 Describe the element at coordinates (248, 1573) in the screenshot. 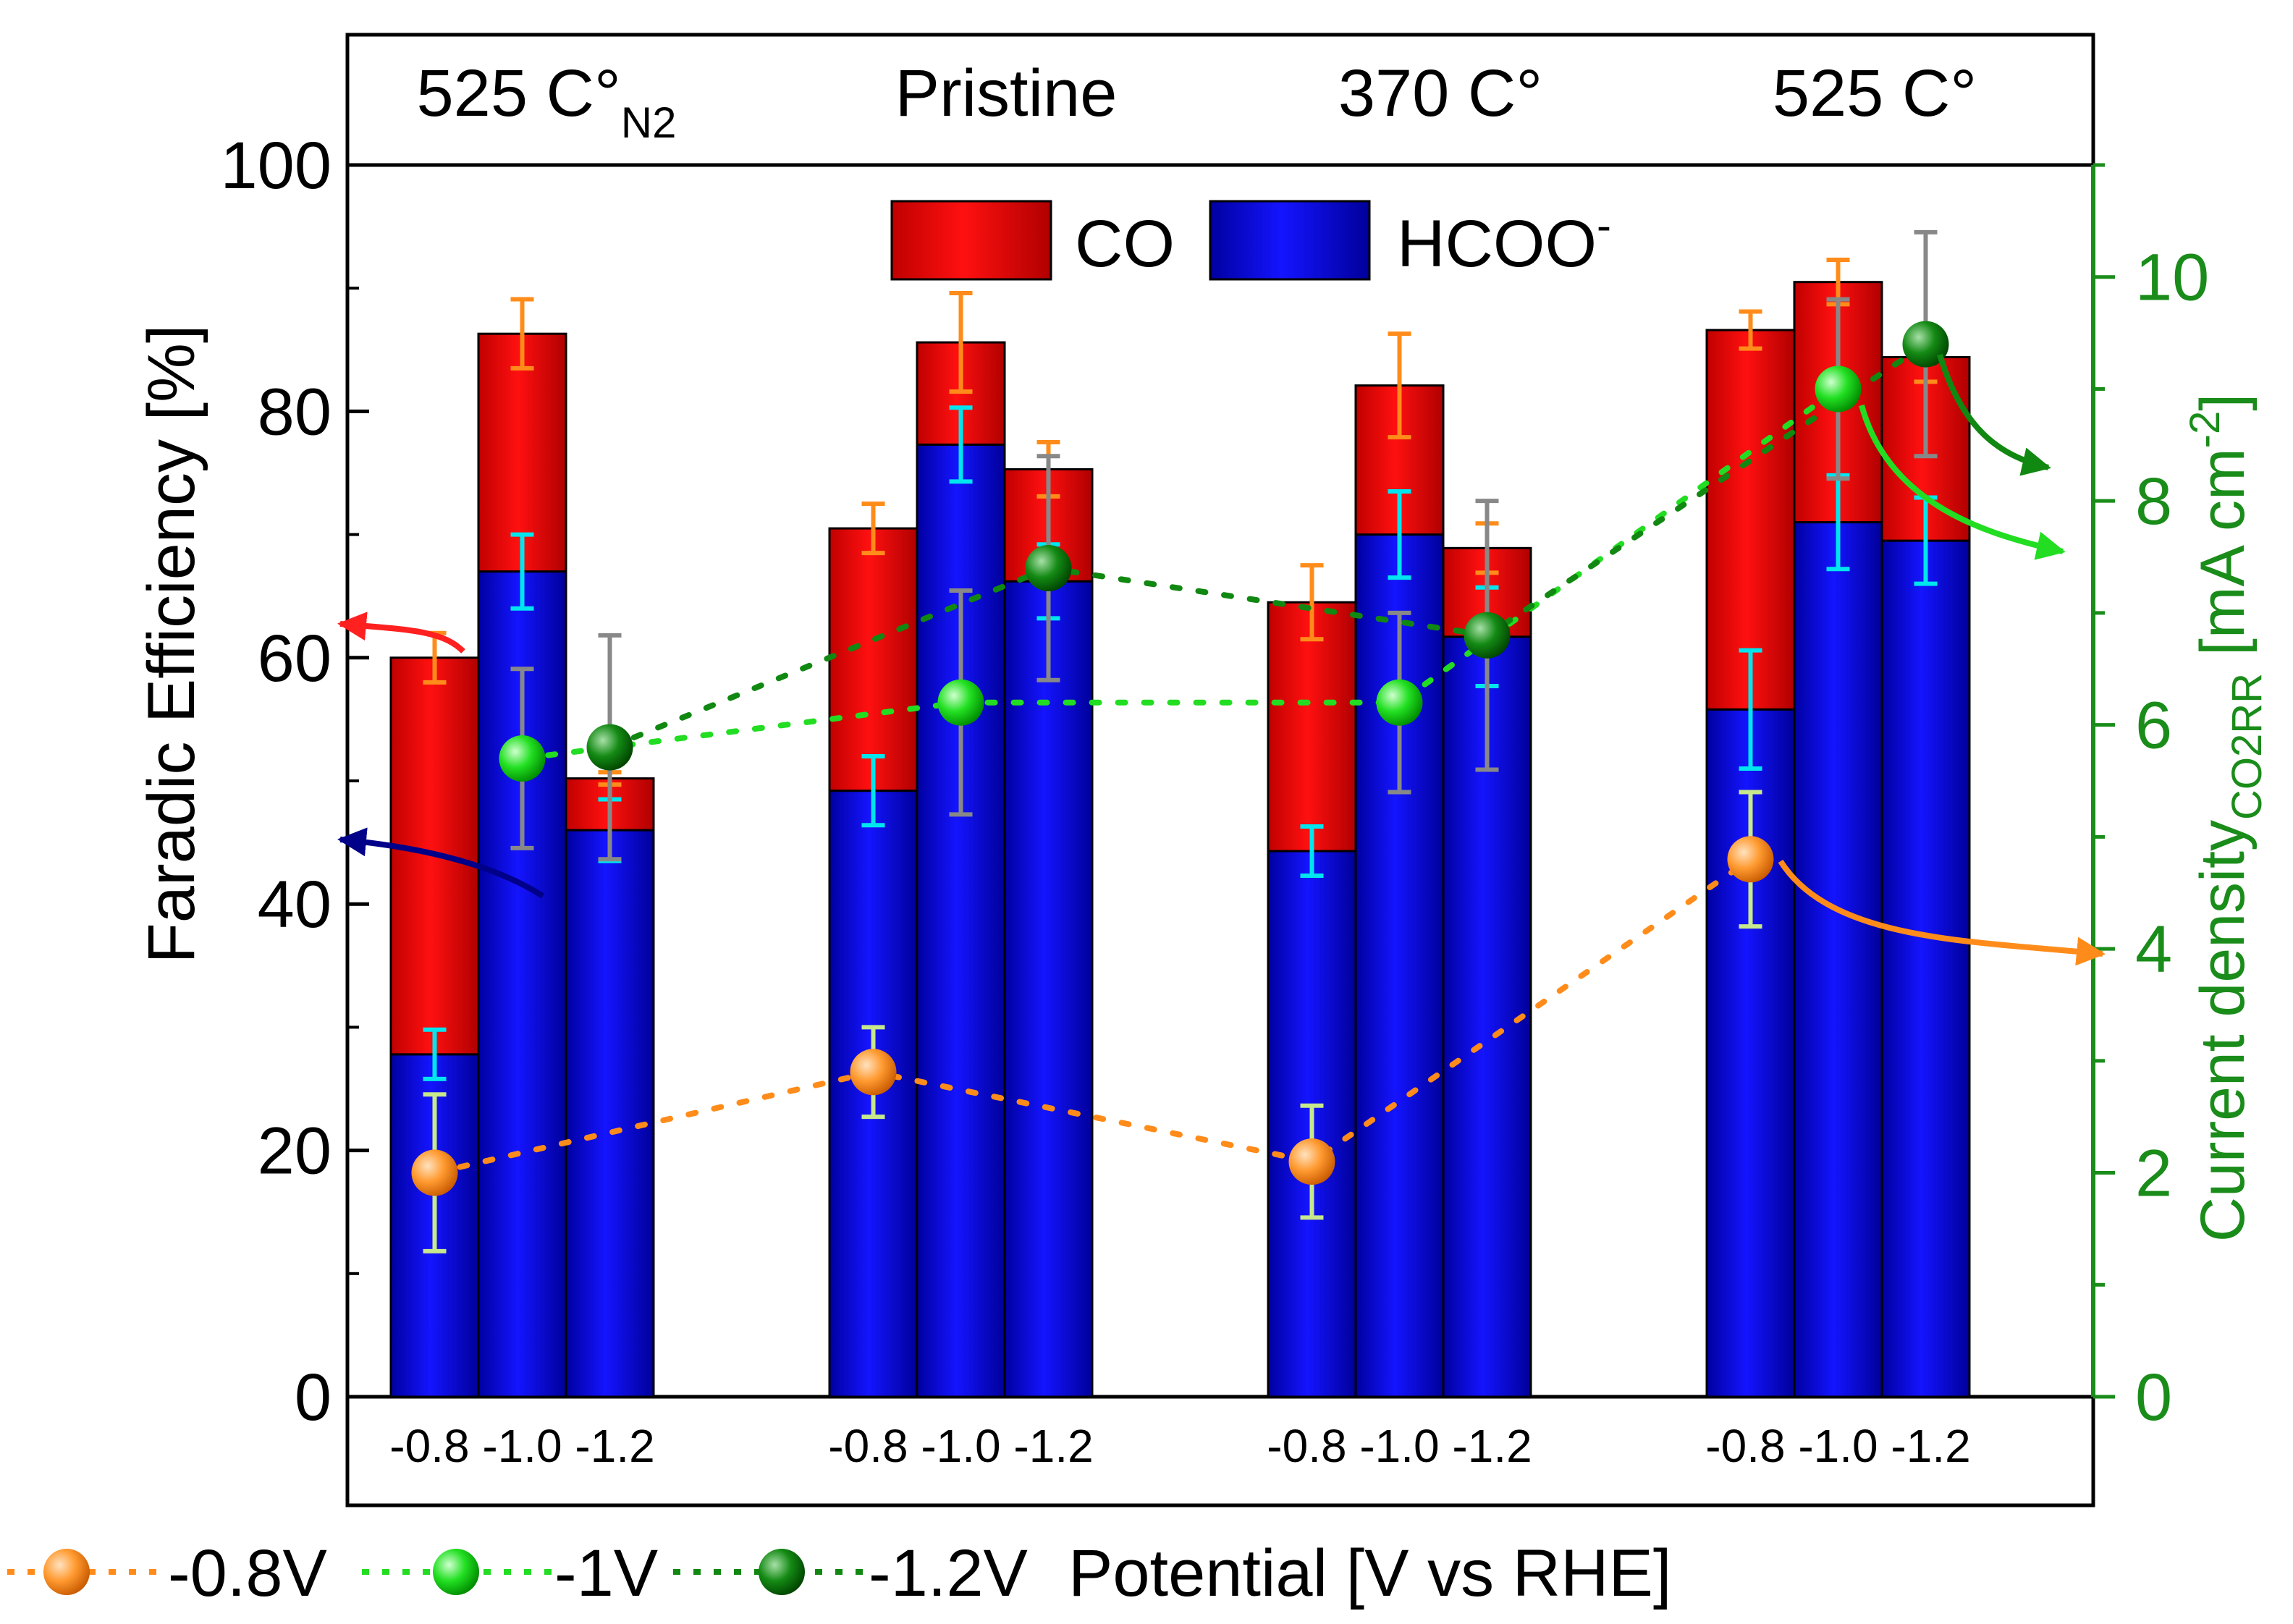

I see `legend-orange-label: -0.8V` at that location.